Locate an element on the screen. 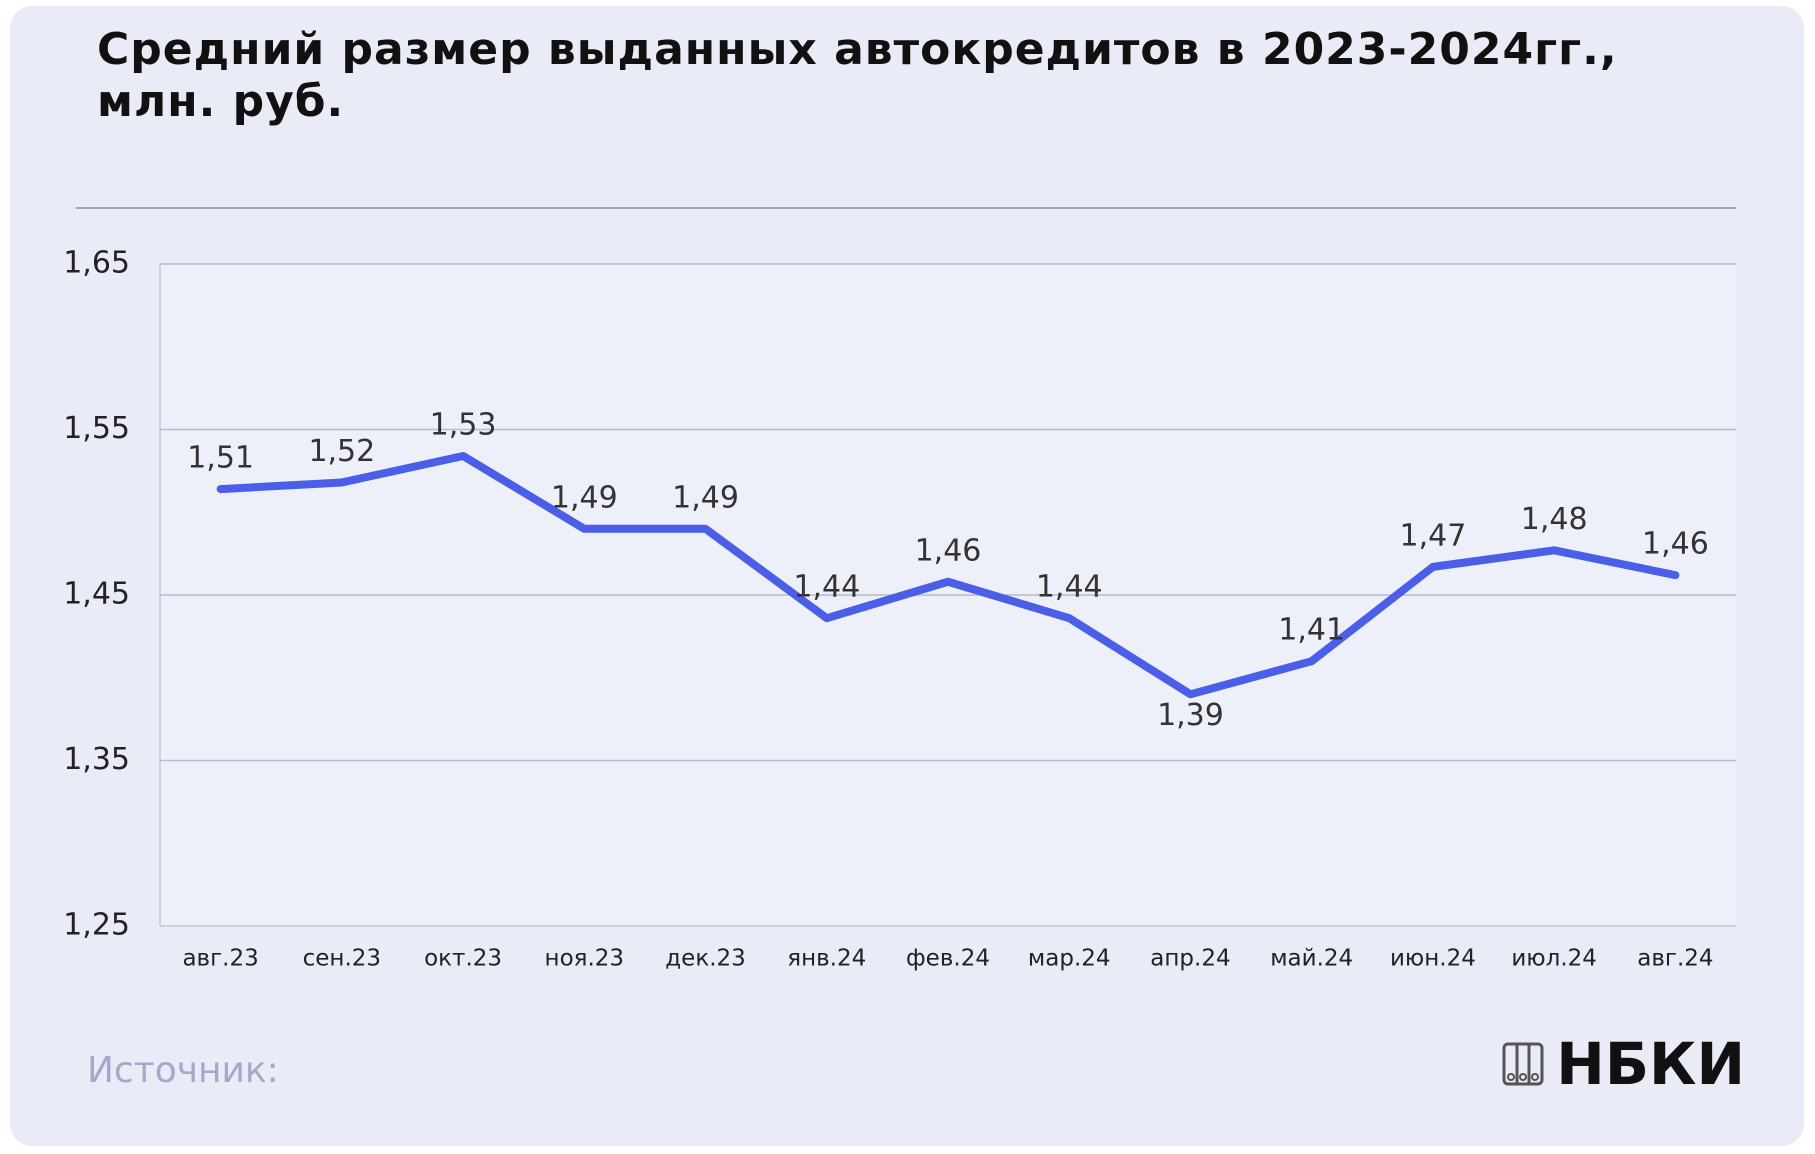 The height and width of the screenshot is (1154, 1815). x-tick-label: апр.24 is located at coordinates (1190, 959).